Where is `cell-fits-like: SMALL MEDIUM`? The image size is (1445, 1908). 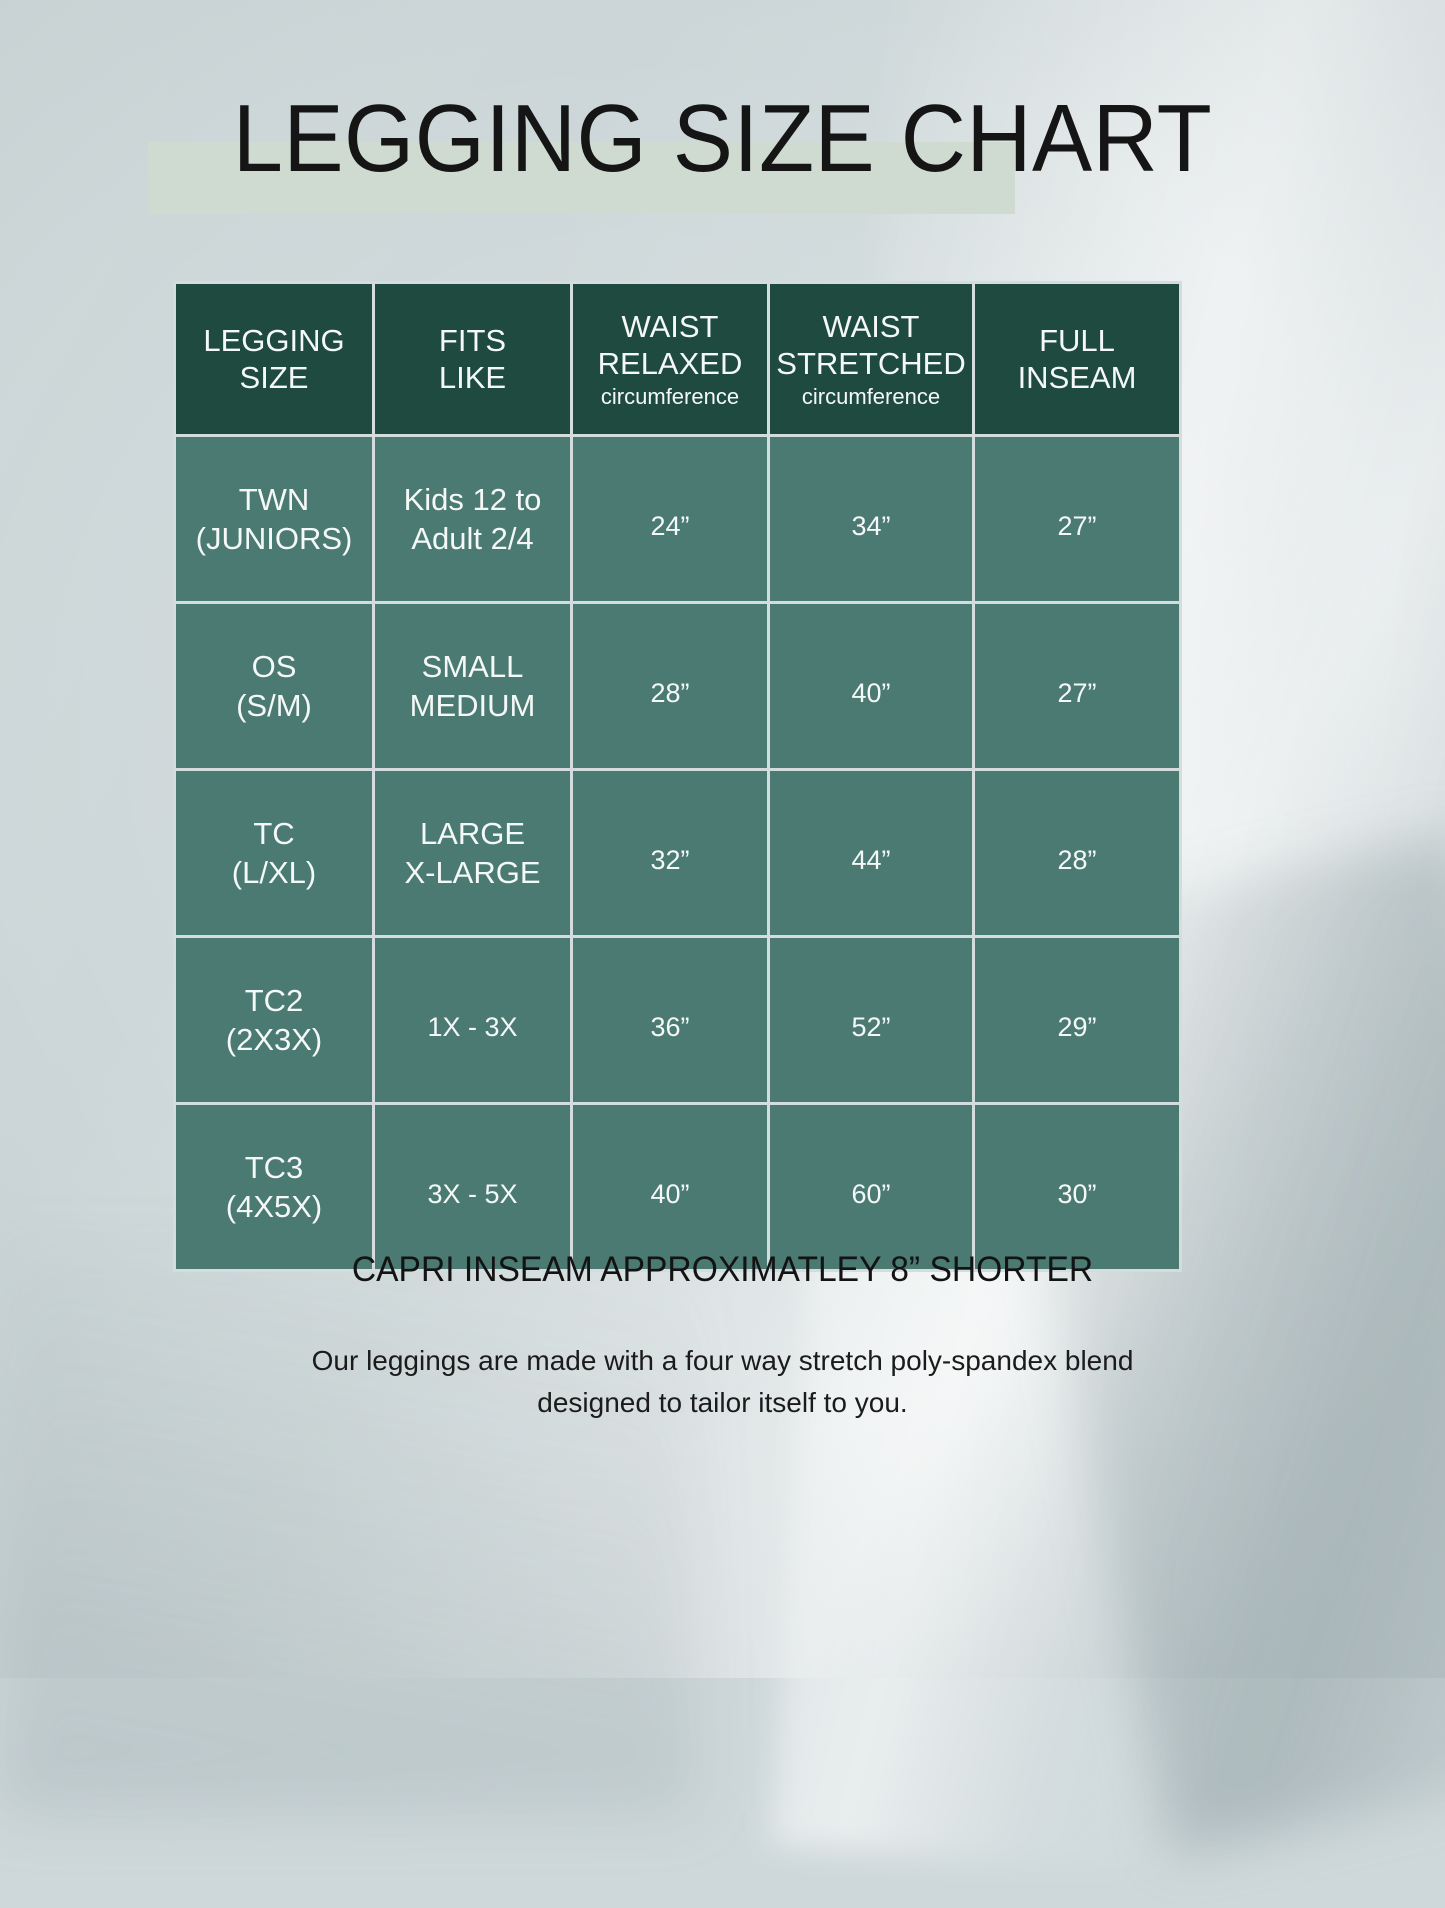
cell-fits-like: SMALL MEDIUM is located at coordinates (472, 686).